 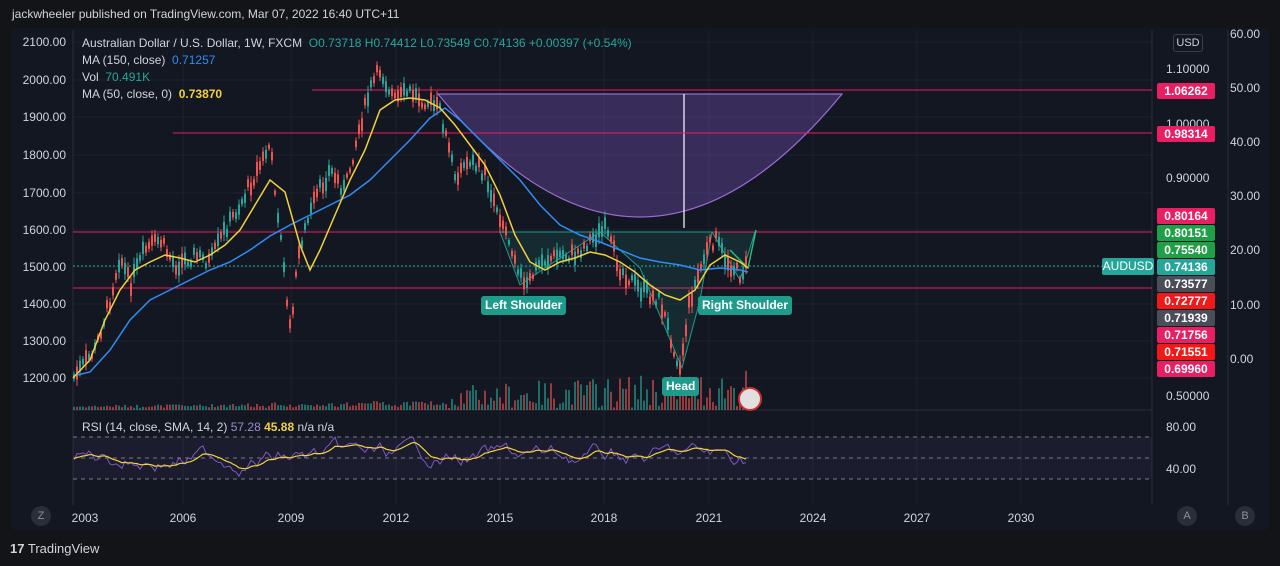 I want to click on symbol-tag: AUDUSD, so click(x=1128, y=266).